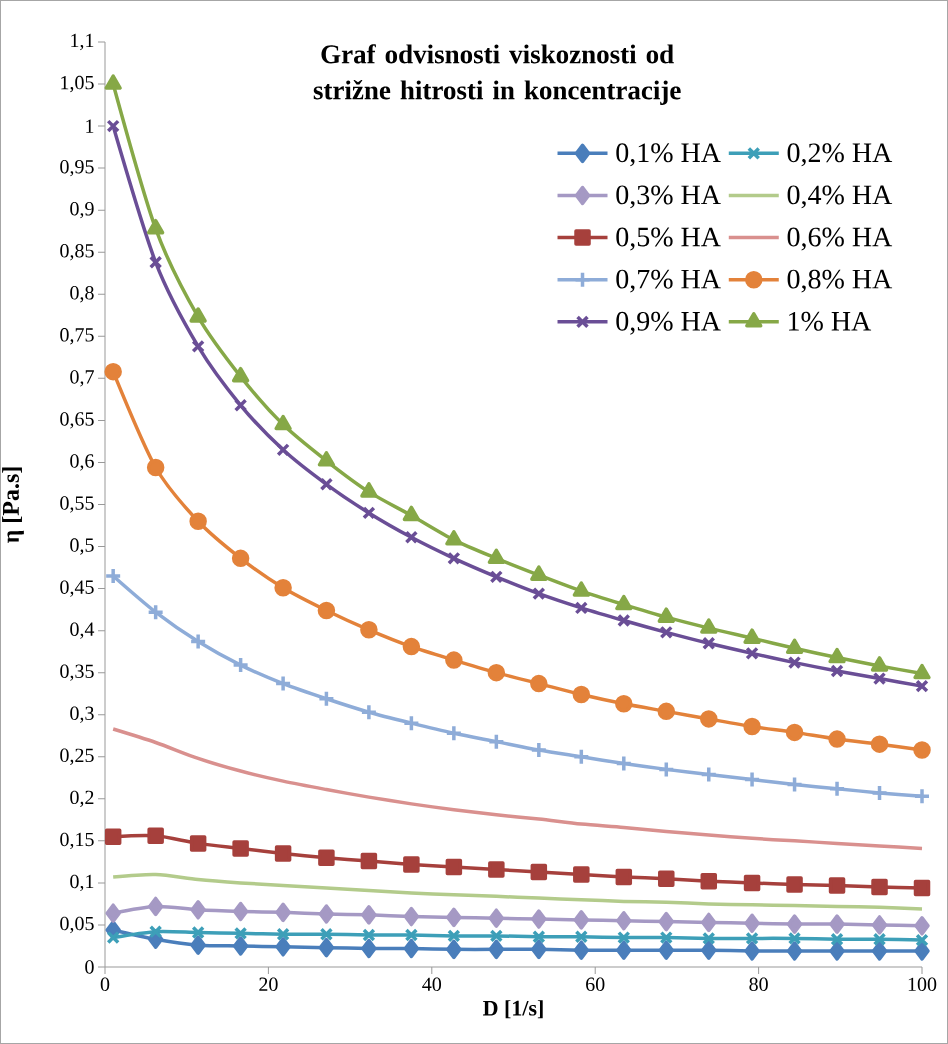 This screenshot has width=948, height=1044. What do you see at coordinates (77, 672) in the screenshot?
I see `y-tick-label: 0,35` at bounding box center [77, 672].